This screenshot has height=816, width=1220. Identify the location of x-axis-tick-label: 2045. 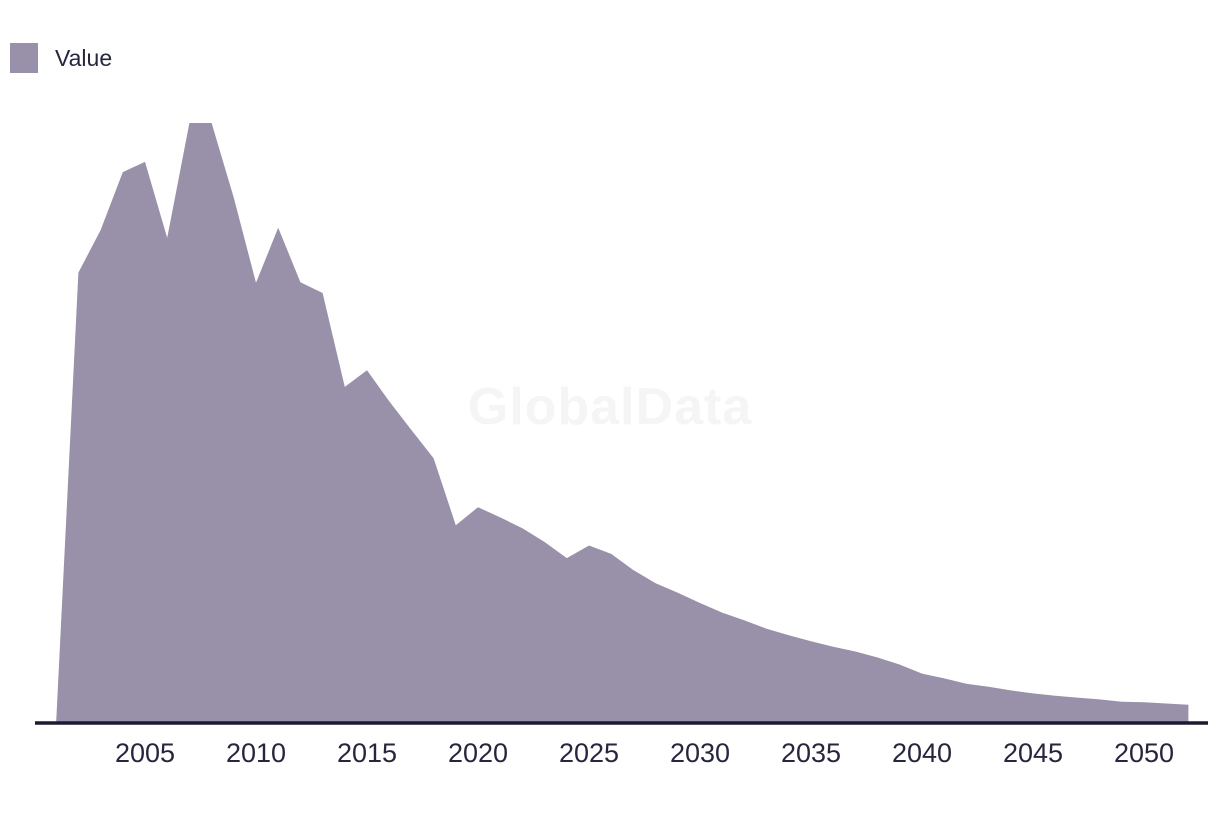
(1033, 753).